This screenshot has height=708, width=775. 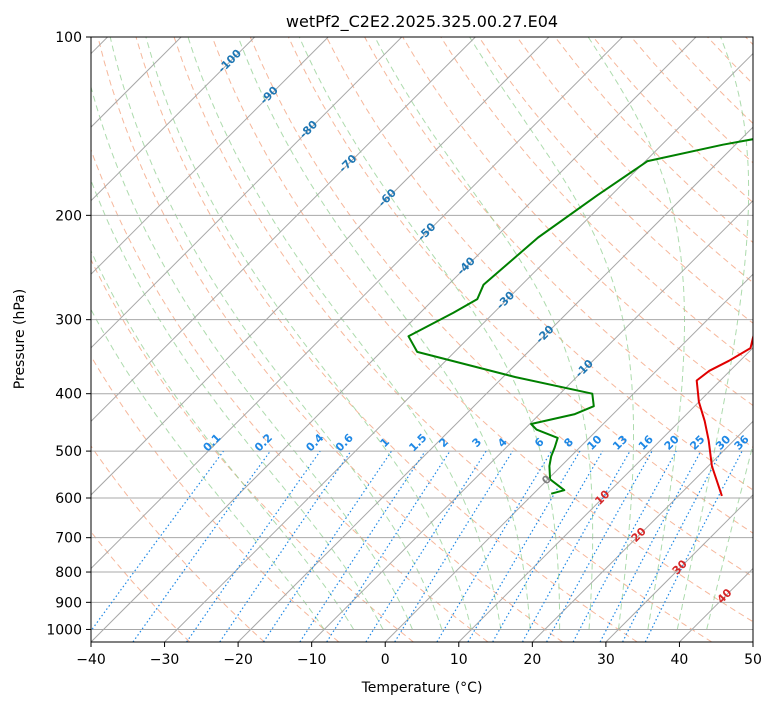 I want to click on y-tick-label: 800, so click(x=68, y=573).